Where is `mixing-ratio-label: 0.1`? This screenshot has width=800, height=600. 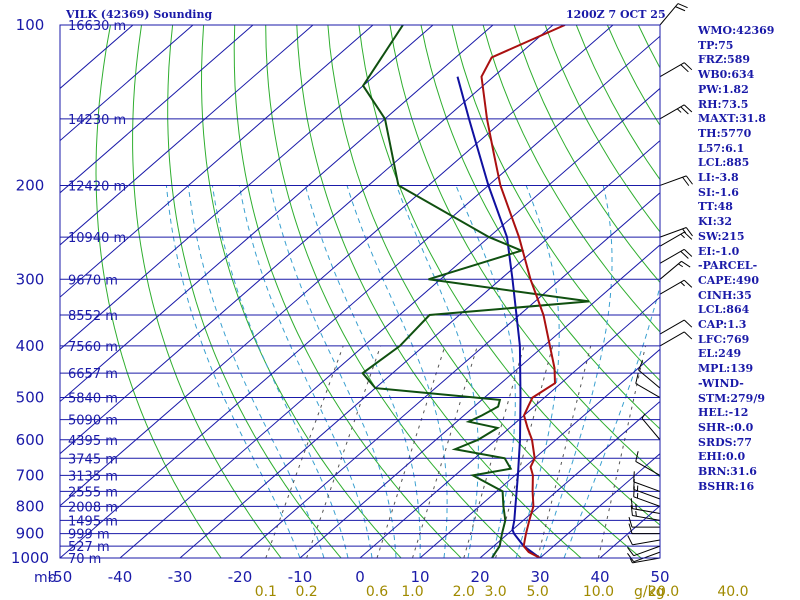 mixing-ratio-label: 0.1 is located at coordinates (266, 592).